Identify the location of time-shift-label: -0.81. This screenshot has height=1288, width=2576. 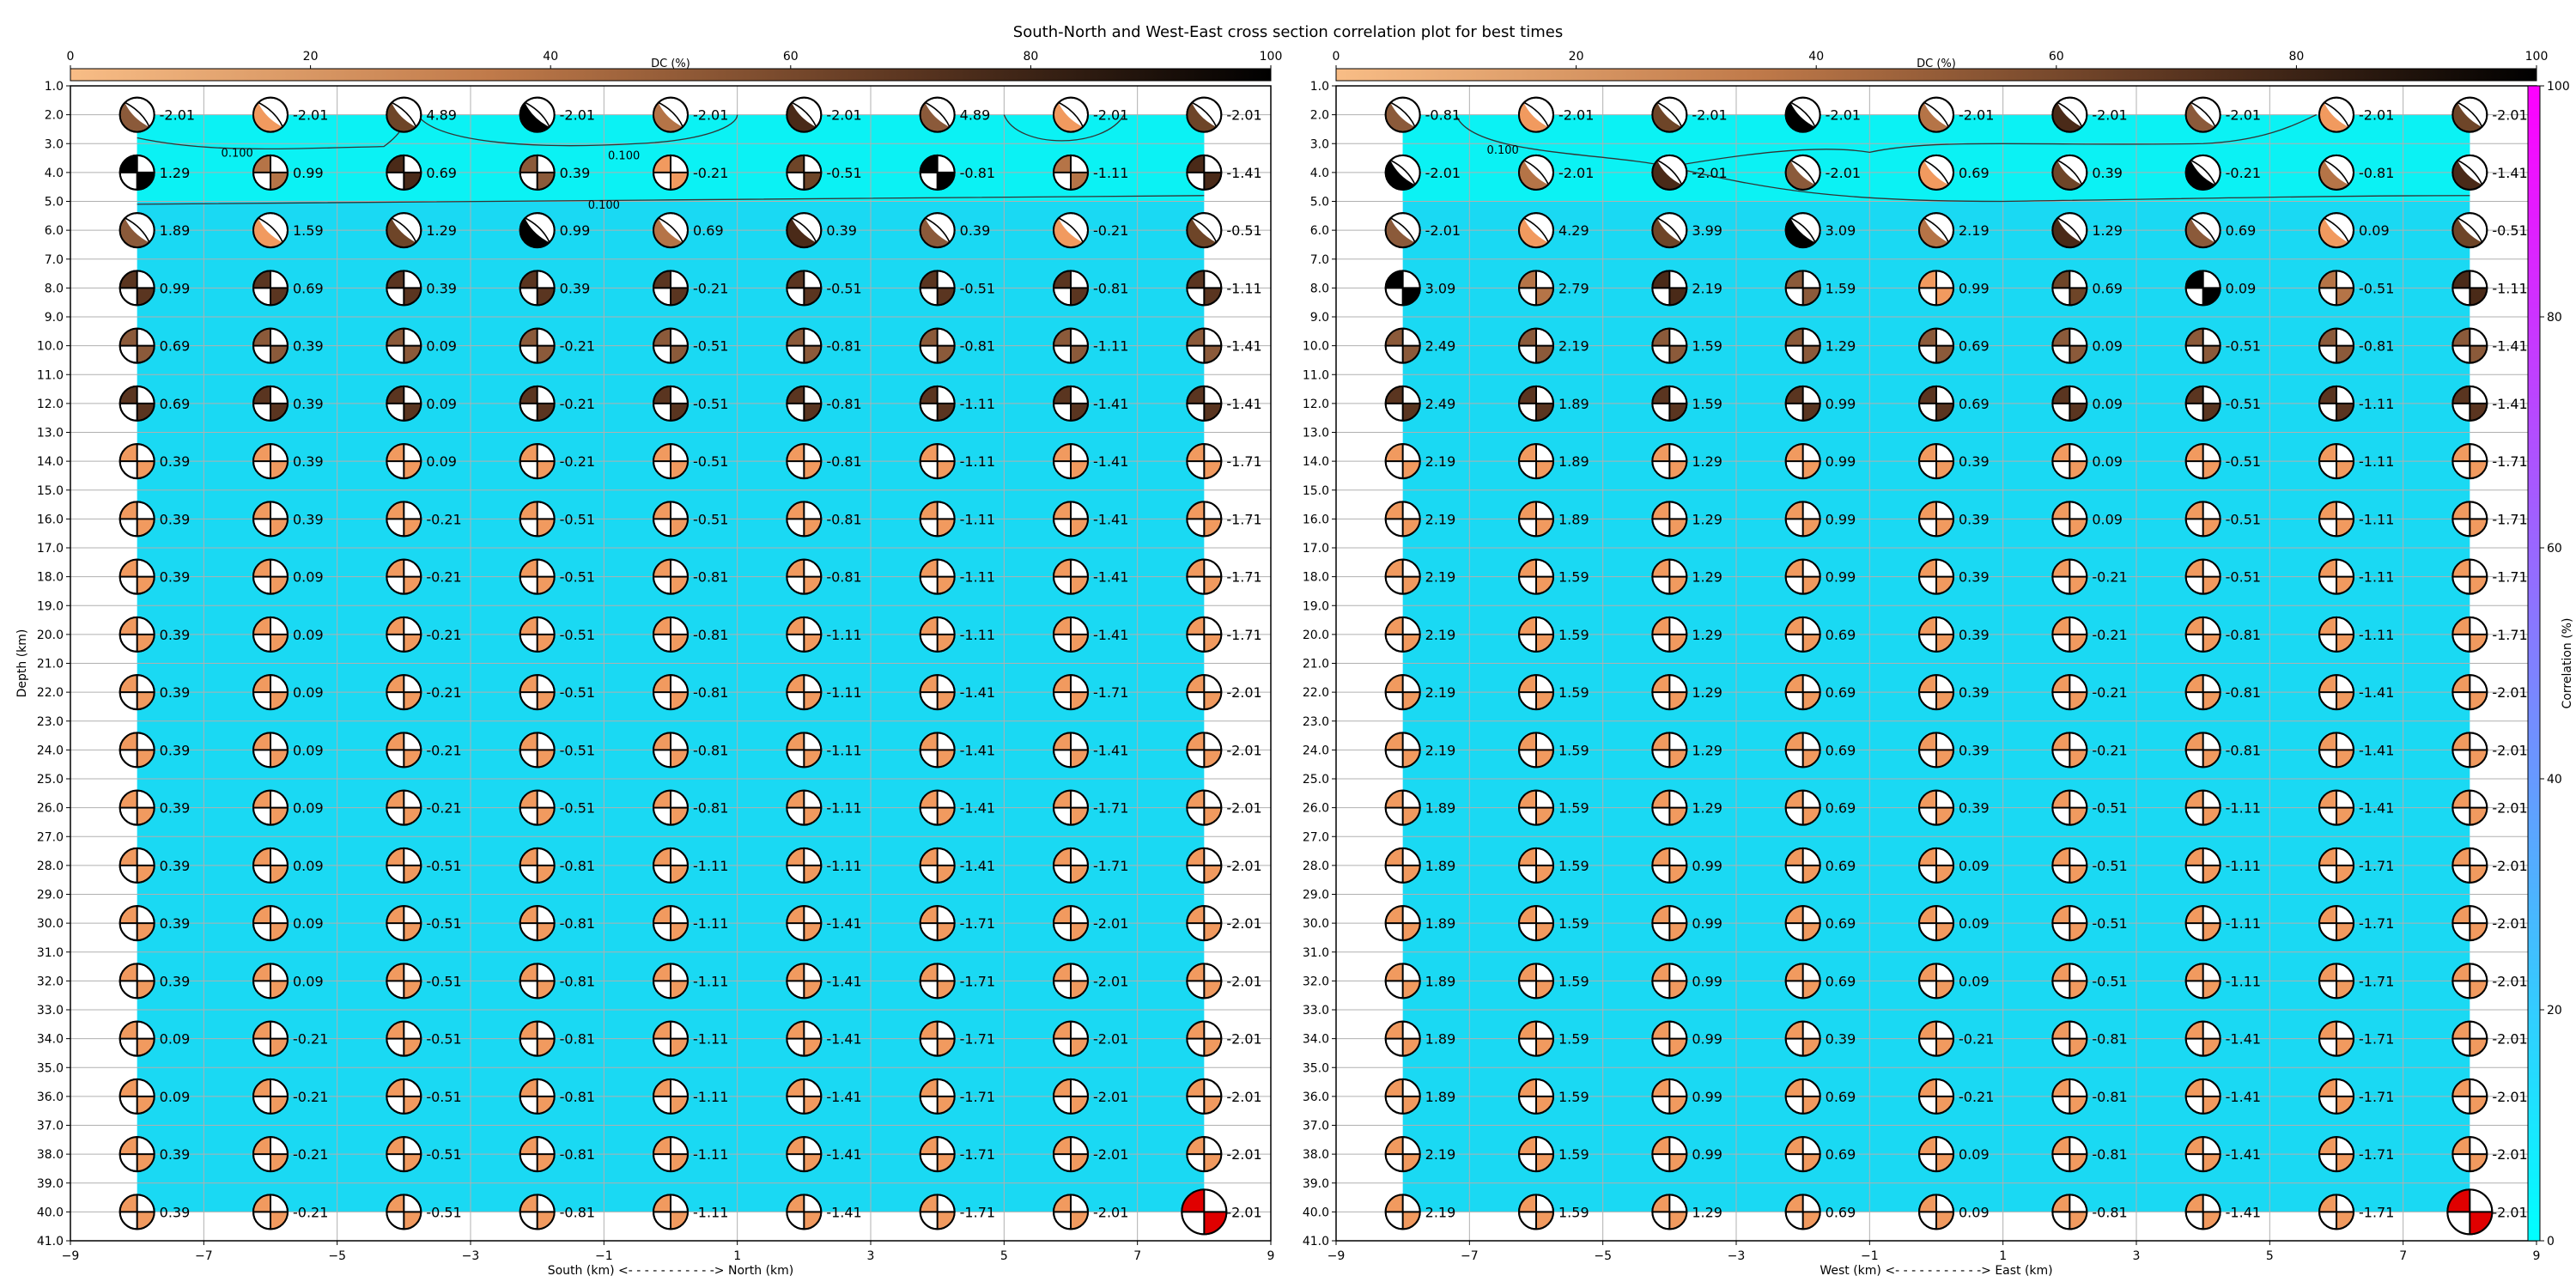
(2109, 1212).